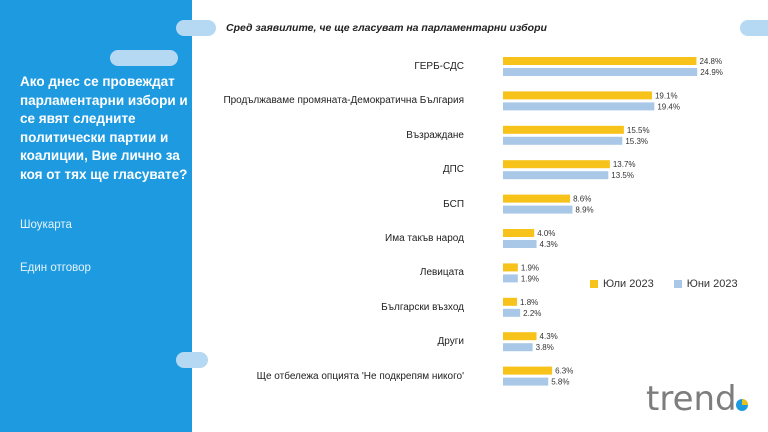  I want to click on legend: Юли 2023 Юни 2023, so click(664, 284).